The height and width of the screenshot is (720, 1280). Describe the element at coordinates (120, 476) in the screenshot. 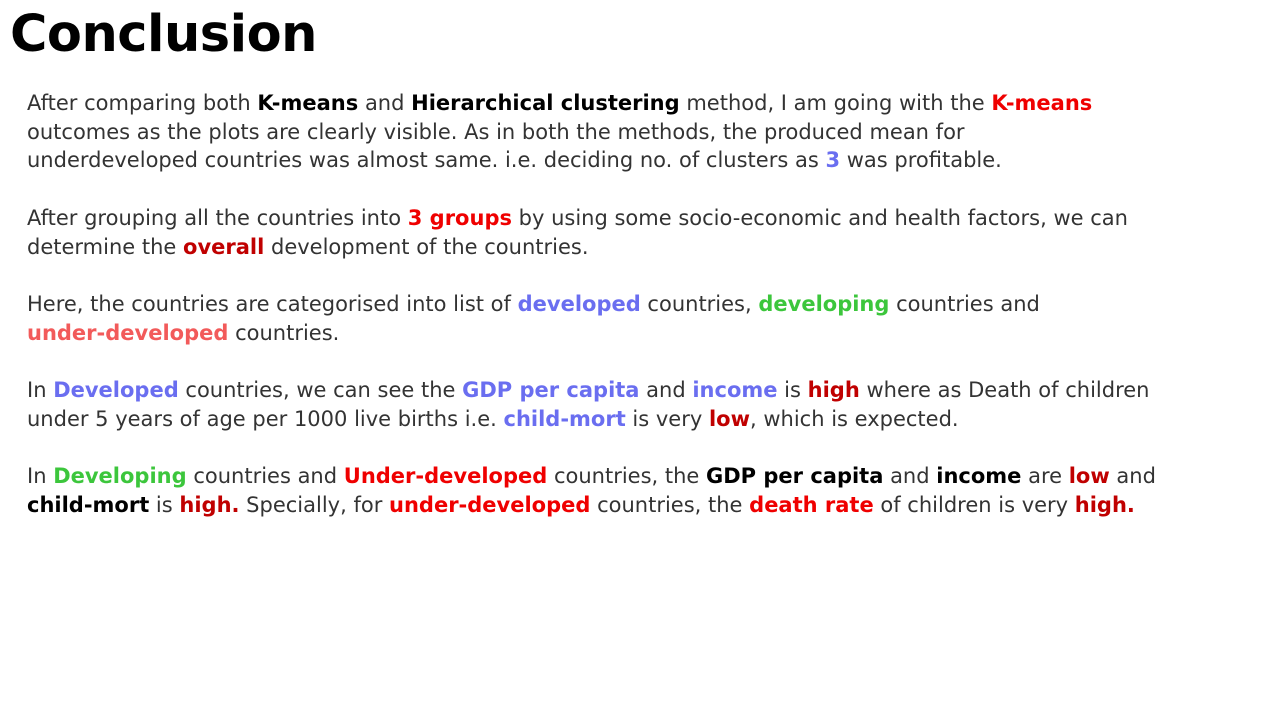

I see `highlighted-term: Developing` at that location.